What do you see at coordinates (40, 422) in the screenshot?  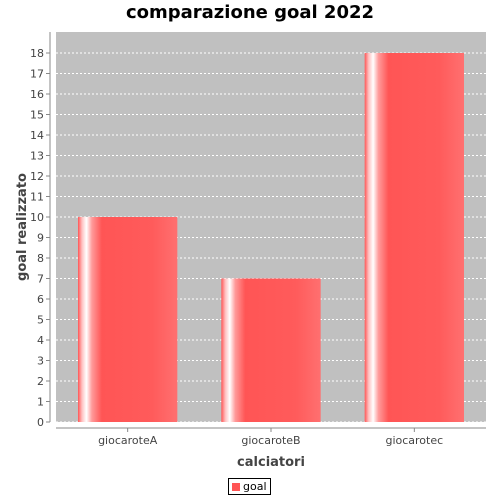 I see `y-tick-label: 0` at bounding box center [40, 422].